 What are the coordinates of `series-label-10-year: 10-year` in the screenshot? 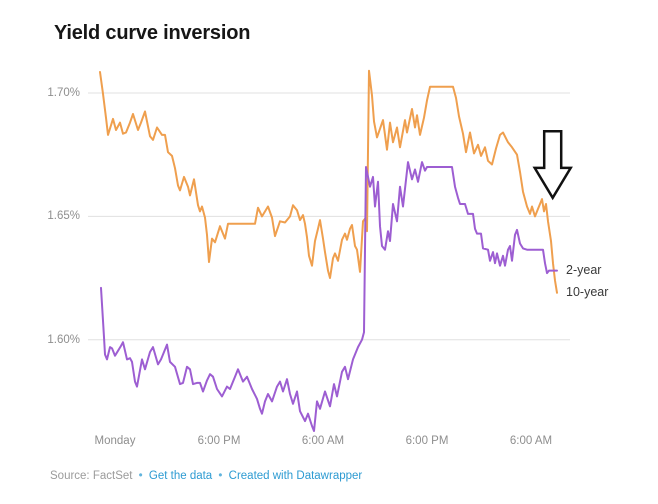 It's located at (587, 291).